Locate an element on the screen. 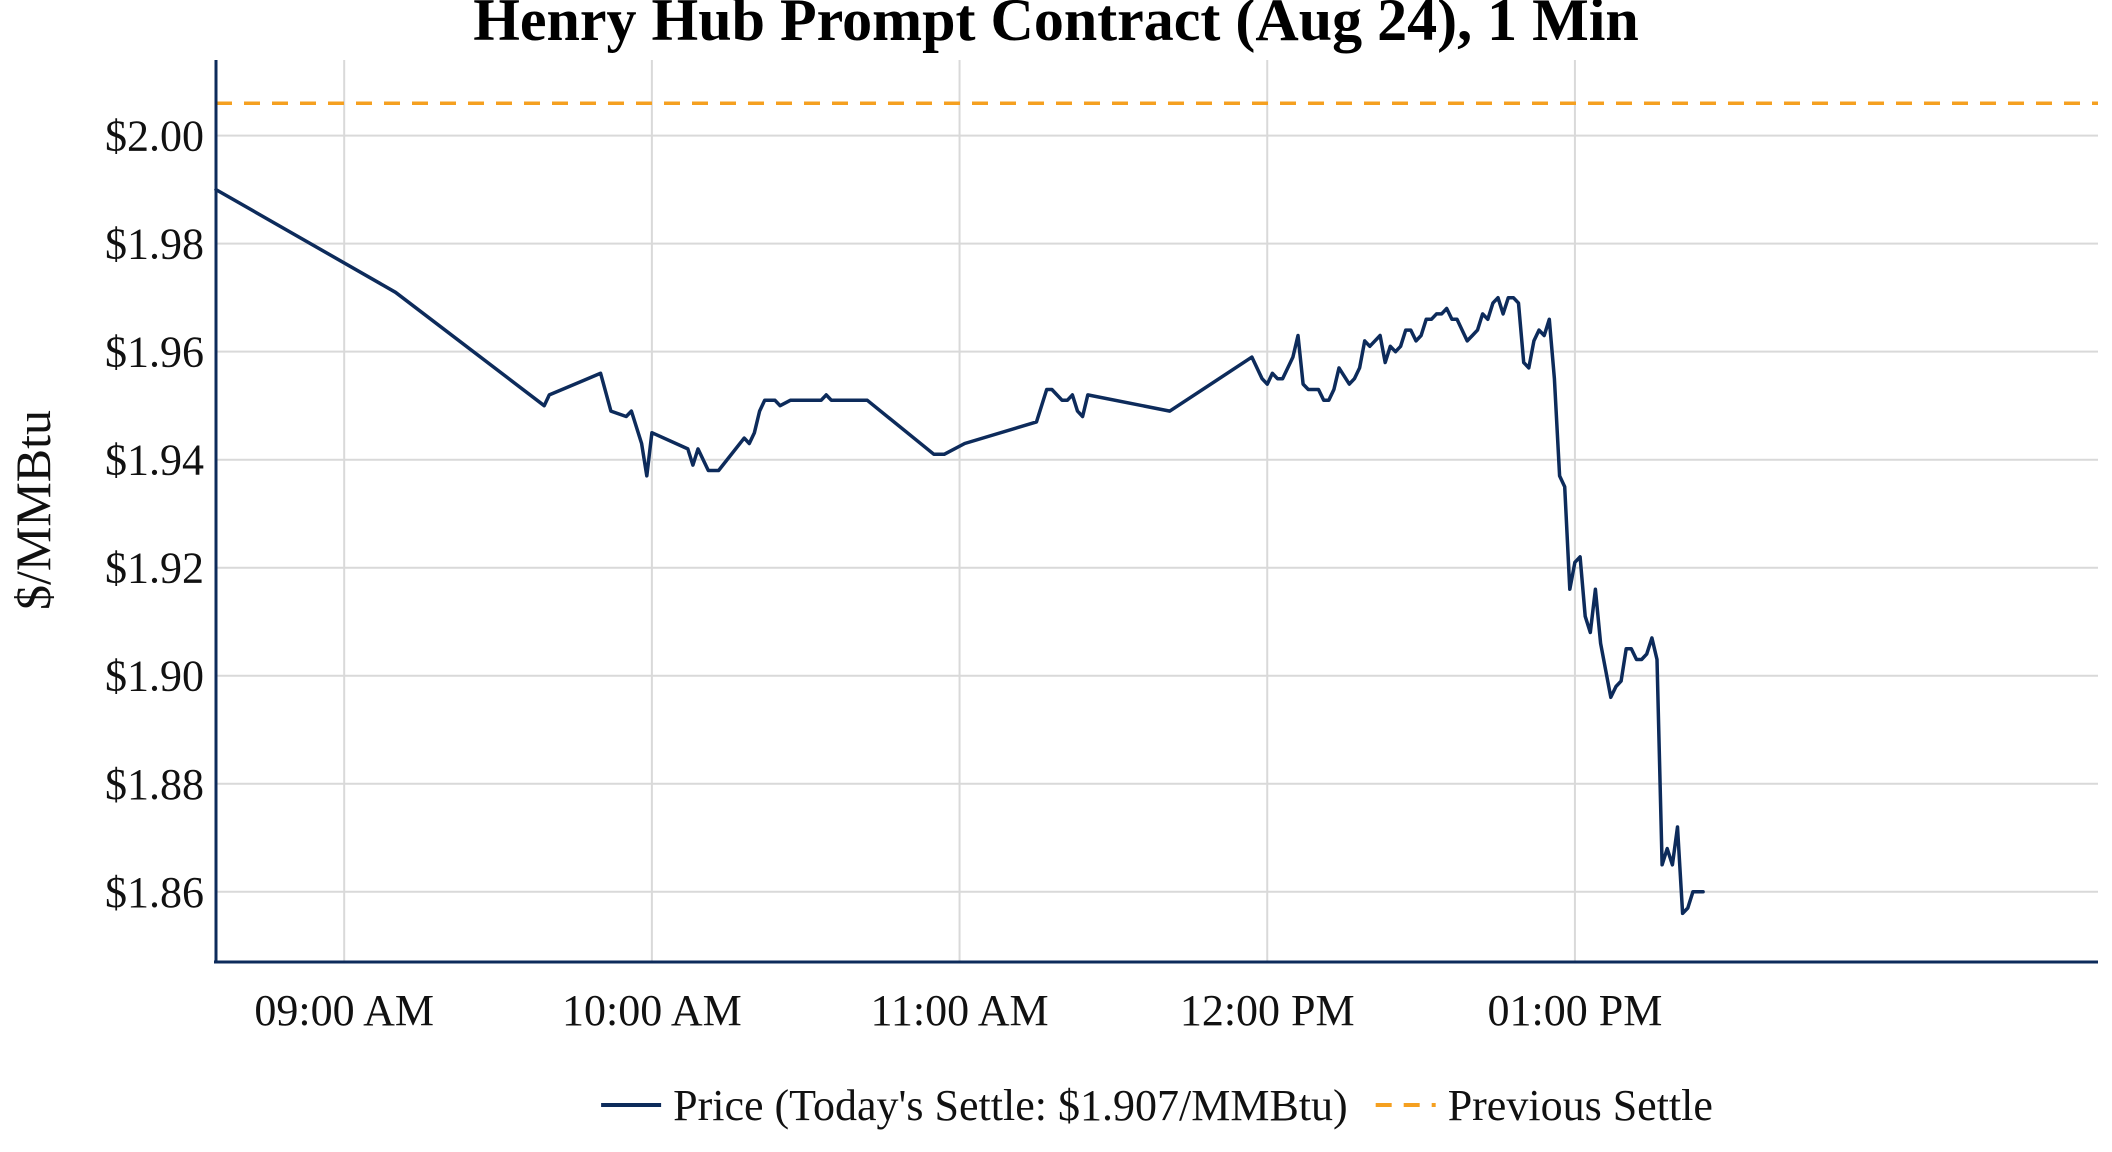 The width and height of the screenshot is (2112, 1152). y-tick-label: $1.94 is located at coordinates (154, 460).